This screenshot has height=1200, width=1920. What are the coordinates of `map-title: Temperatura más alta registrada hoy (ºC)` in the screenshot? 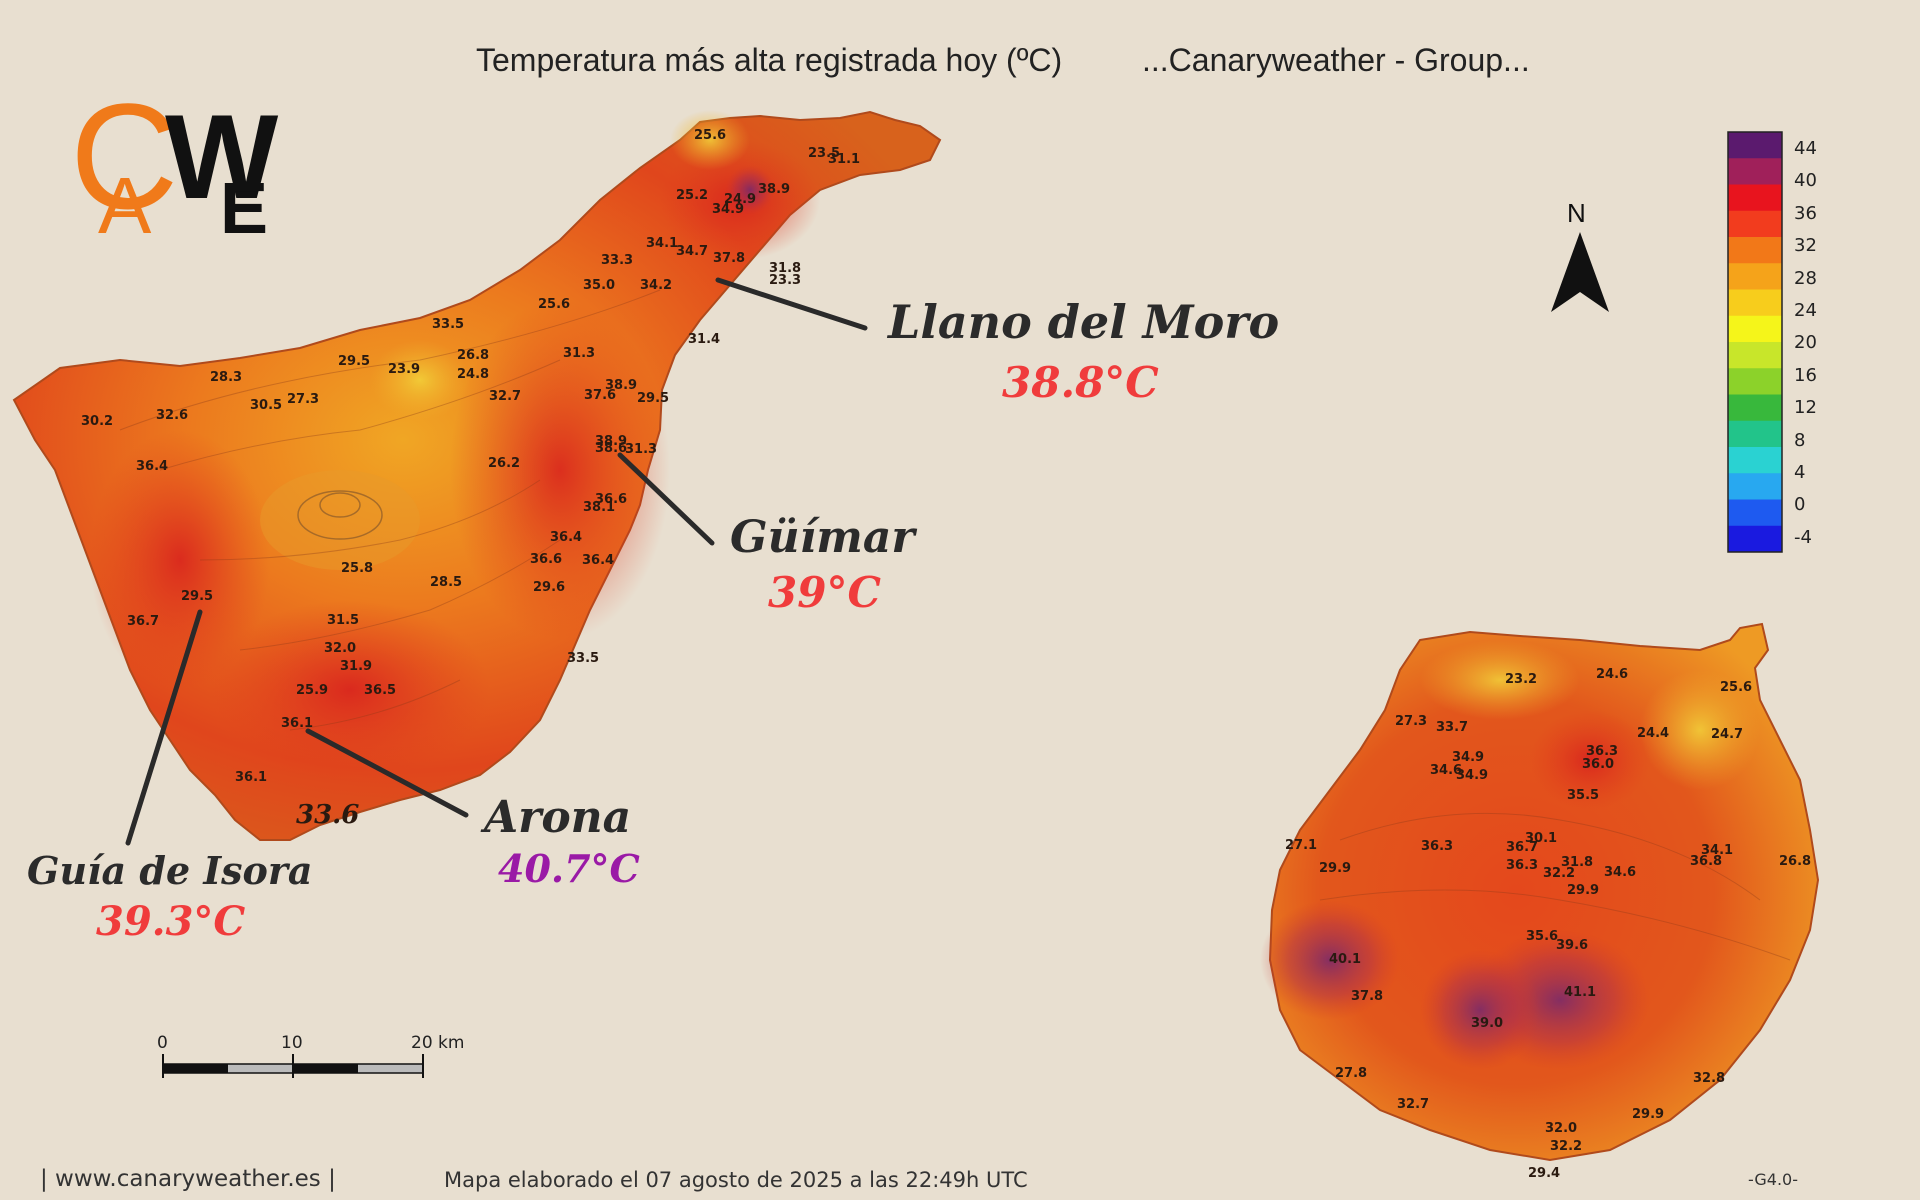 It's located at (769, 60).